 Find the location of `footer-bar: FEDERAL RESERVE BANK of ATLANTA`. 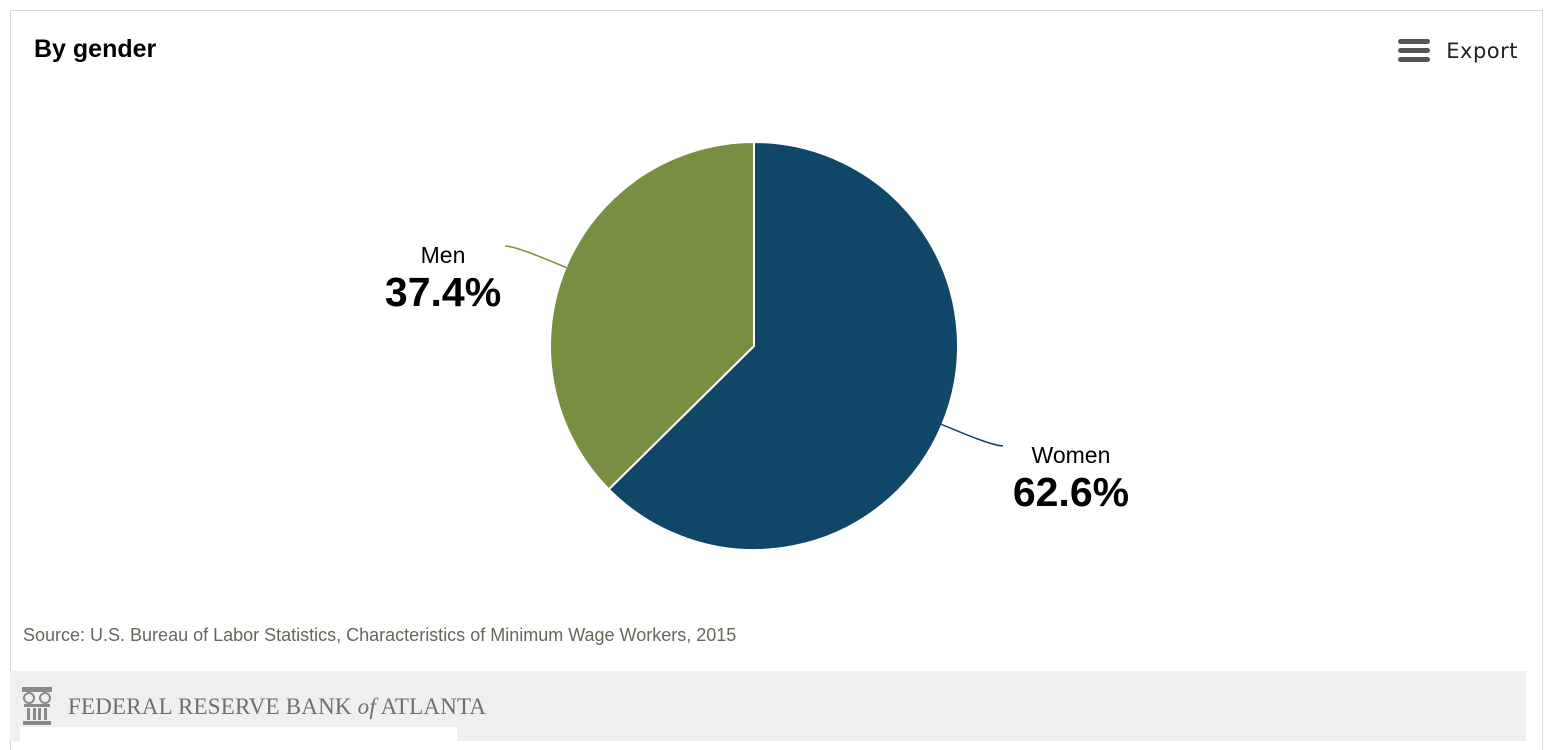

footer-bar: FEDERAL RESERVE BANK of ATLANTA is located at coordinates (768, 706).